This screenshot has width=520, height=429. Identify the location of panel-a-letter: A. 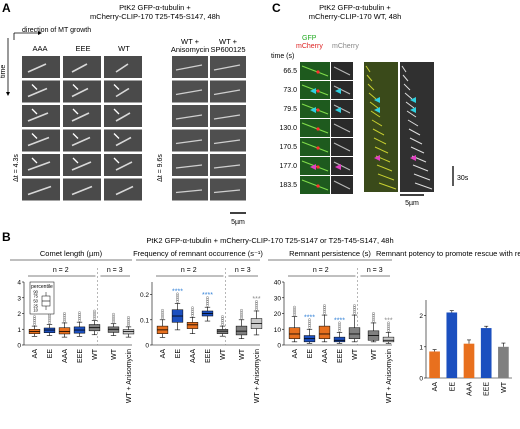
(6, 8).